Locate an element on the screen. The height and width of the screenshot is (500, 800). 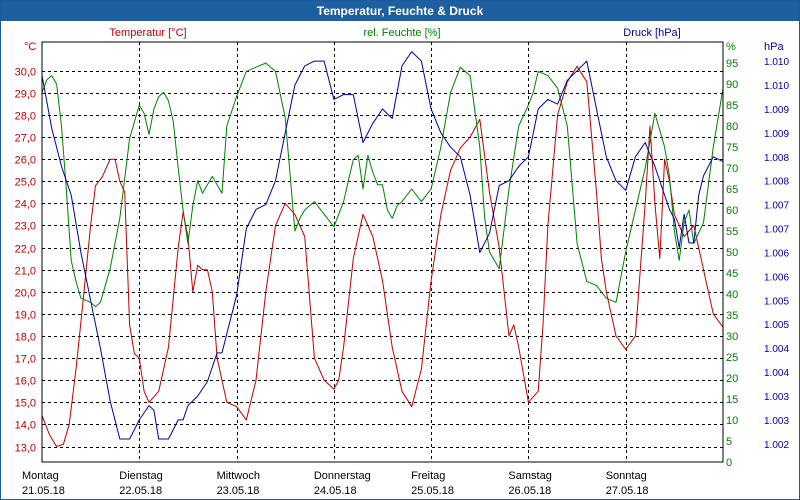
x-day-label: Samstag is located at coordinates (529, 476).